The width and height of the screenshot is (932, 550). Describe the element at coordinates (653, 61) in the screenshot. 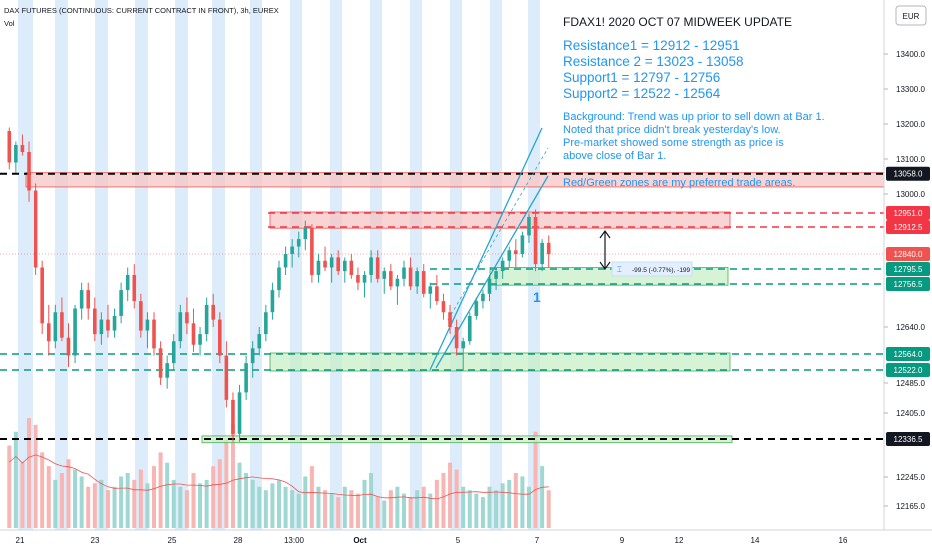

I see `annotation-level-2: Resistance 2 = 13023 - 13058` at that location.